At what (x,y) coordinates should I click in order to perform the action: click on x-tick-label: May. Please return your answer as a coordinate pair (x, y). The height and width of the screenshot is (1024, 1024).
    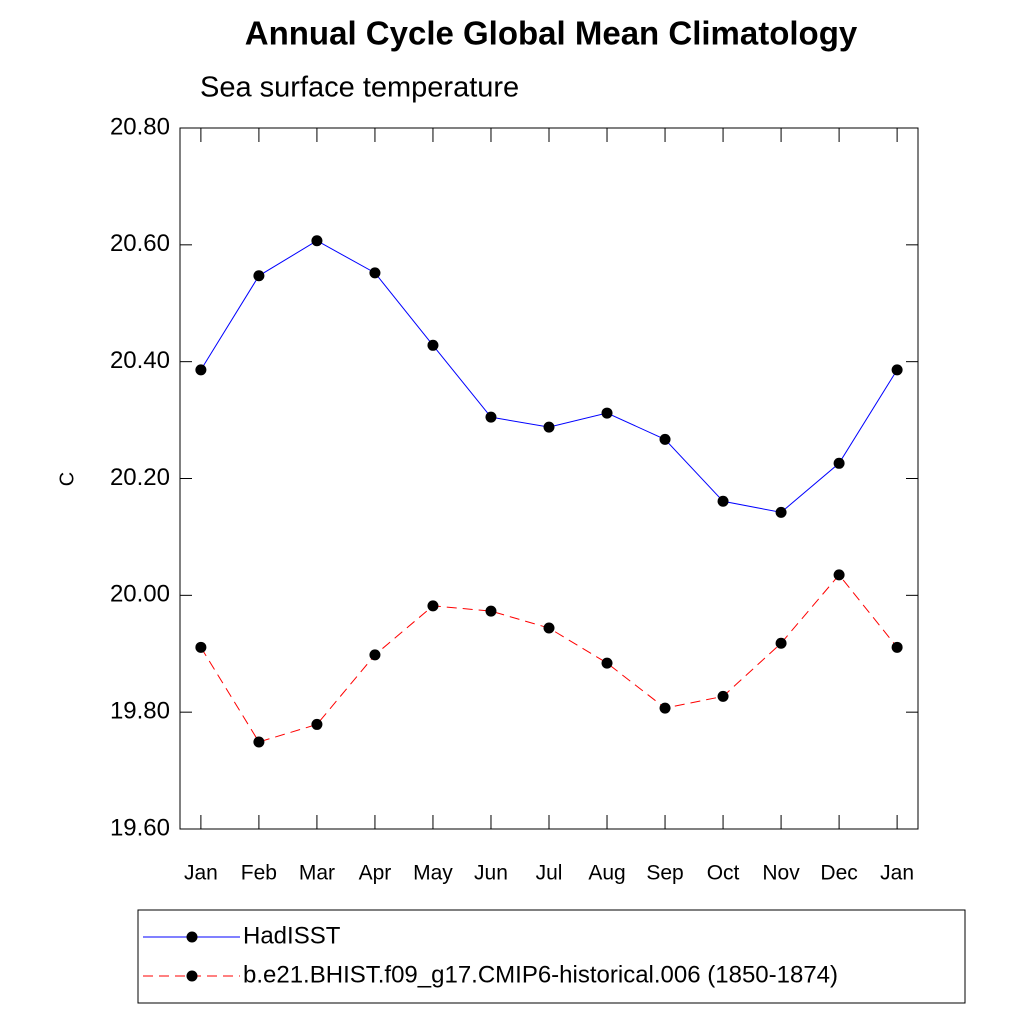
    Looking at the image, I should click on (433, 873).